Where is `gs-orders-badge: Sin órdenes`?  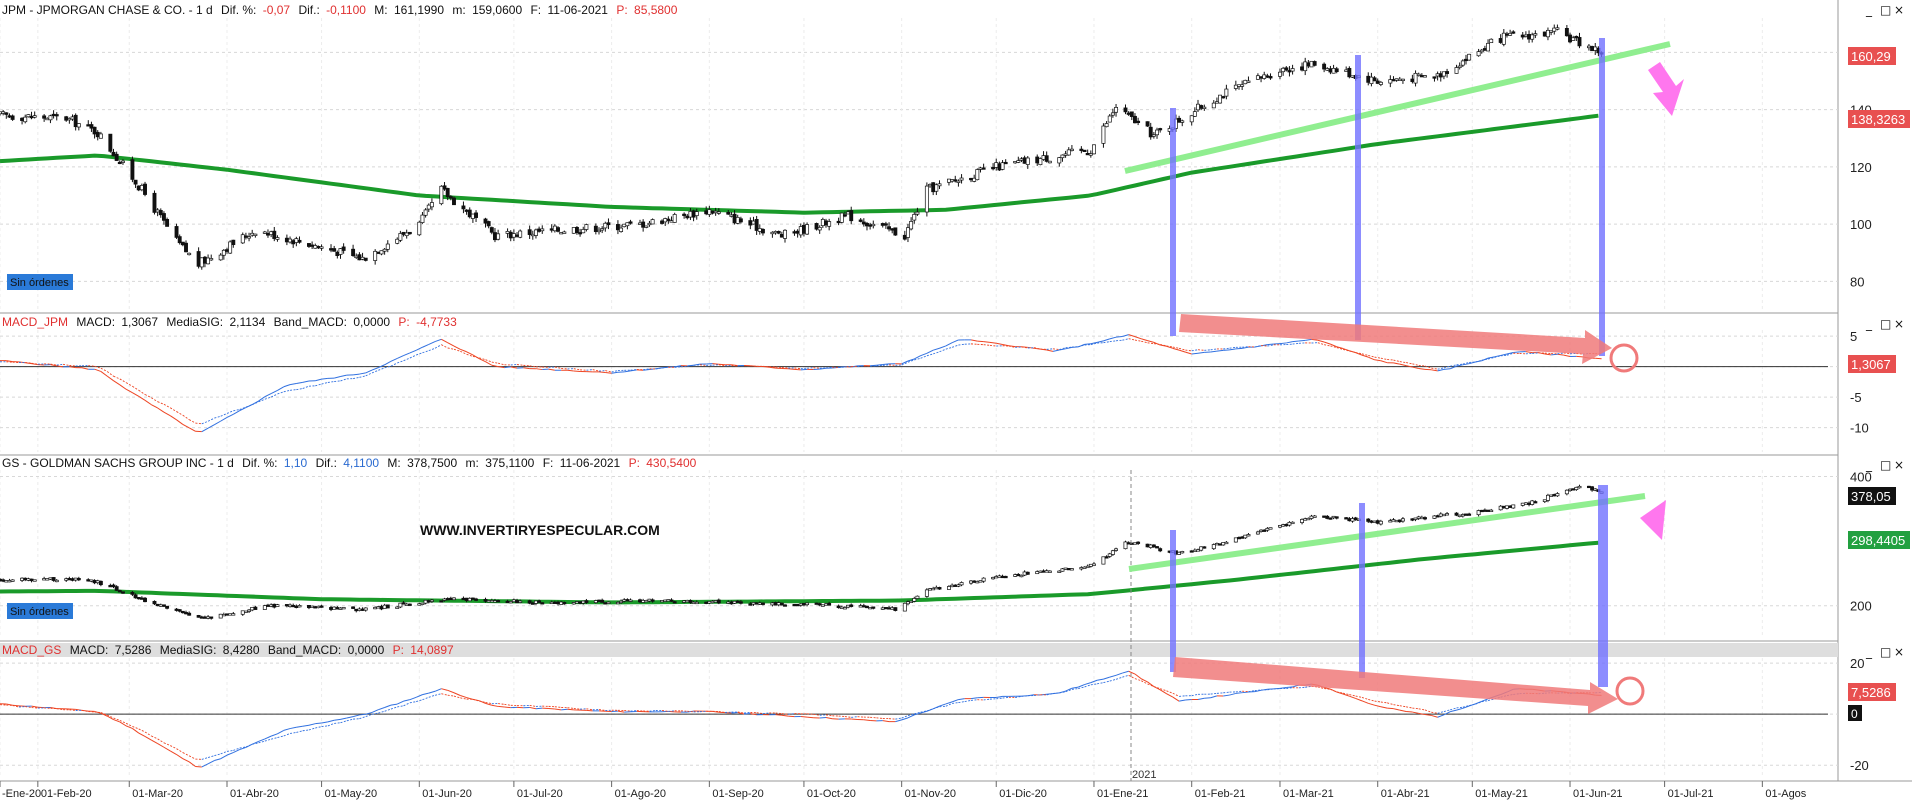
gs-orders-badge: Sin órdenes is located at coordinates (40, 611).